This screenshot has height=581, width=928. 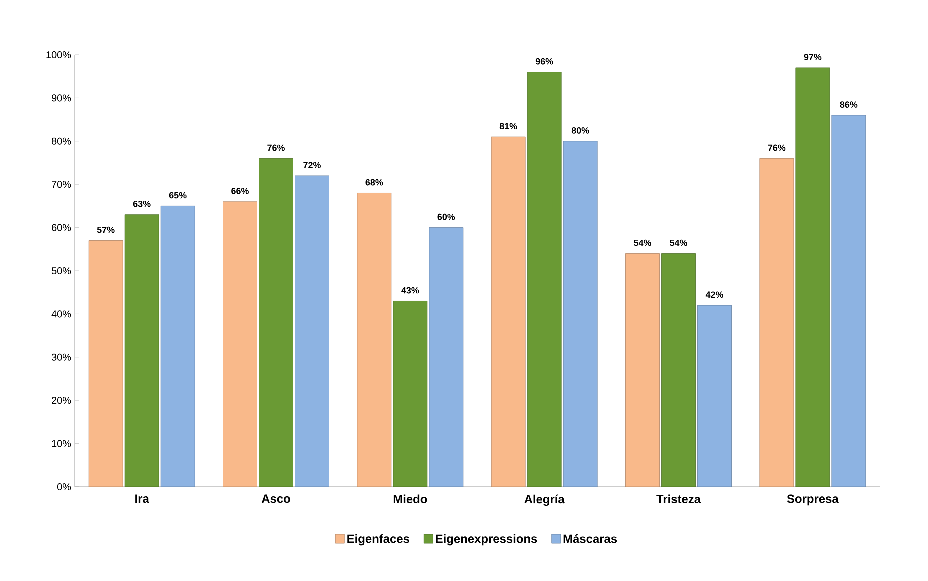 What do you see at coordinates (411, 499) in the screenshot?
I see `x-tick-label: Miedo` at bounding box center [411, 499].